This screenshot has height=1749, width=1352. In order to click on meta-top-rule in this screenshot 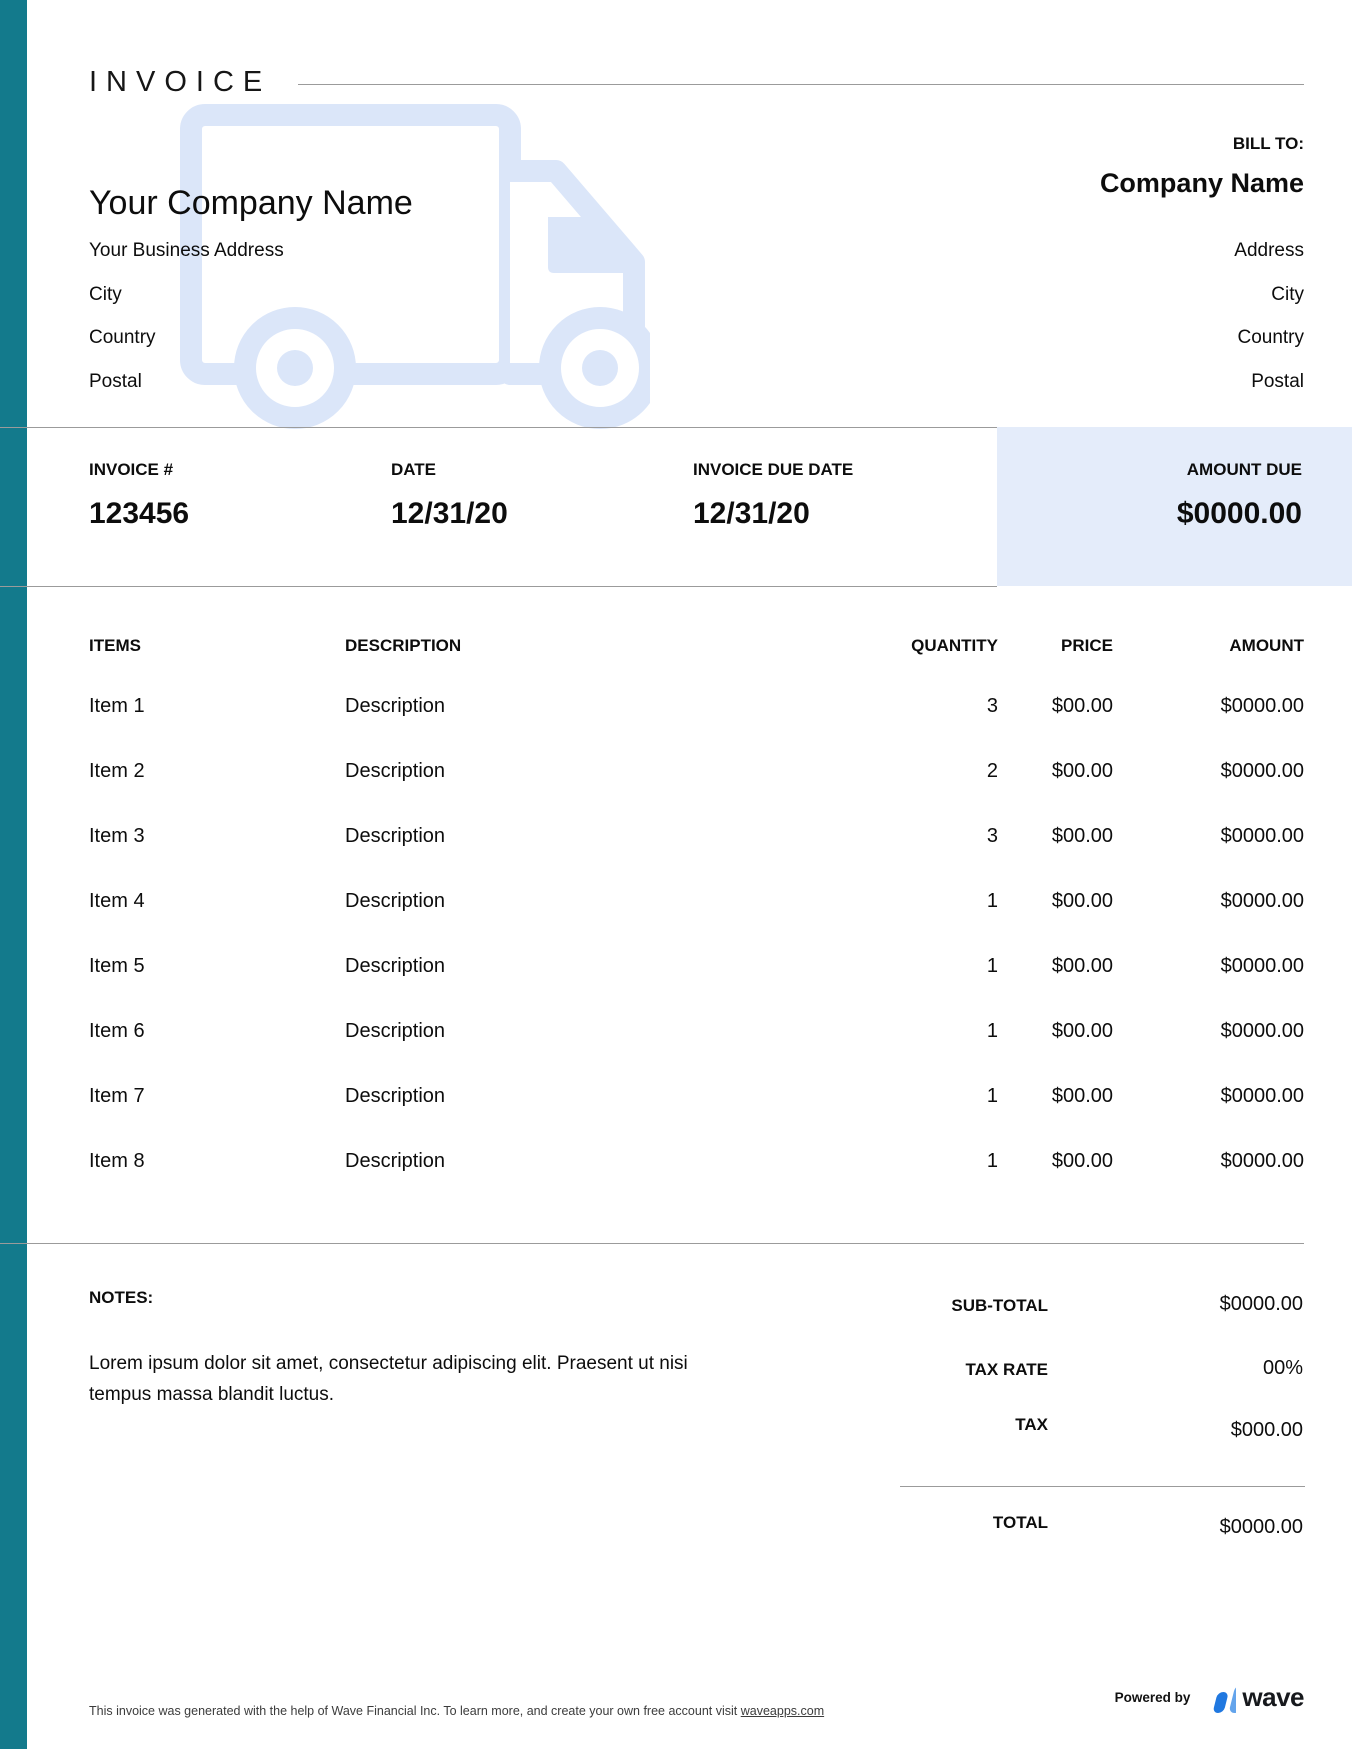, I will do `click(498, 427)`.